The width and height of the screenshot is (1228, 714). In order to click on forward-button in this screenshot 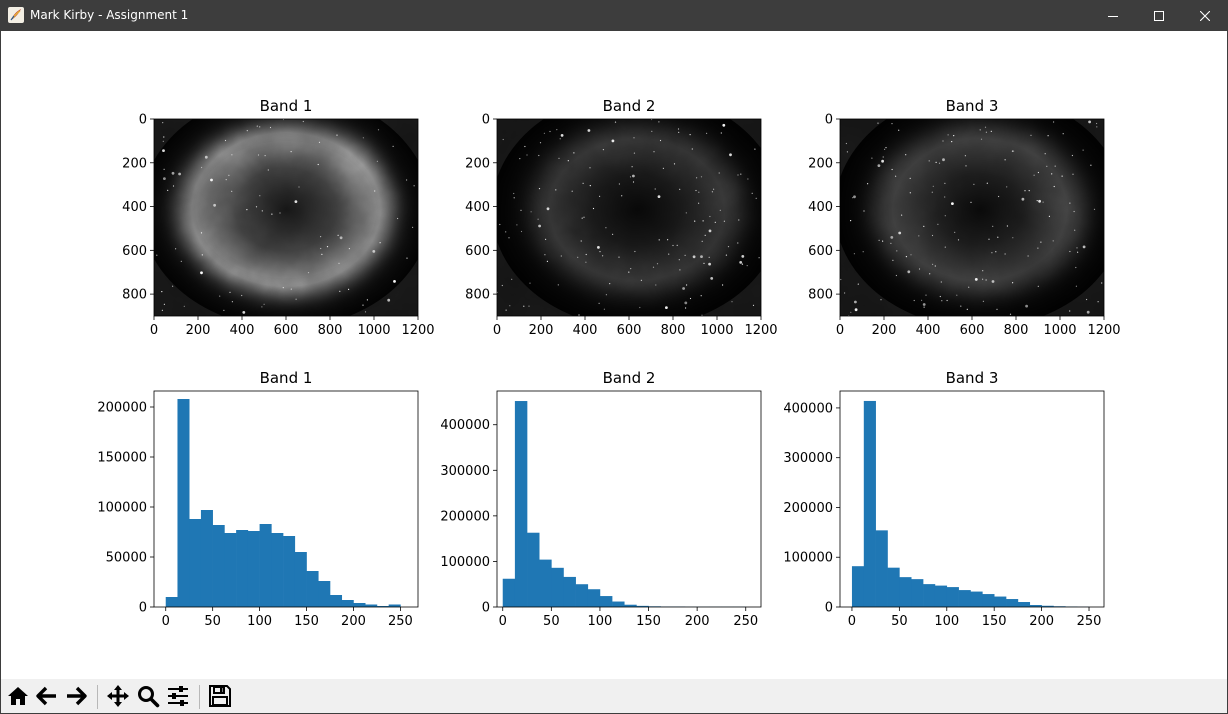, I will do `click(76, 696)`.